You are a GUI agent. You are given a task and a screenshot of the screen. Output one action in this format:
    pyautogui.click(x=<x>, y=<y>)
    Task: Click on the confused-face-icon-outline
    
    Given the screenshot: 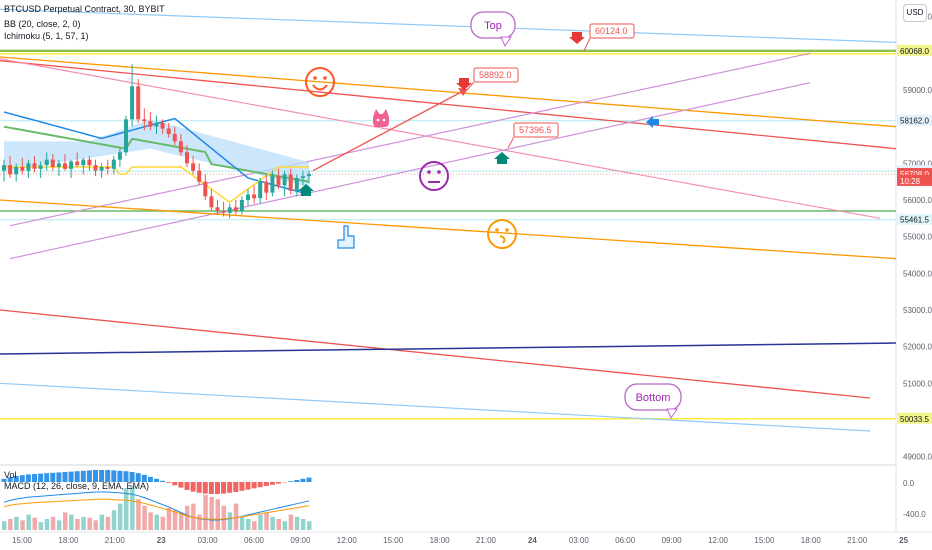 What is the action you would take?
    pyautogui.click(x=502, y=234)
    